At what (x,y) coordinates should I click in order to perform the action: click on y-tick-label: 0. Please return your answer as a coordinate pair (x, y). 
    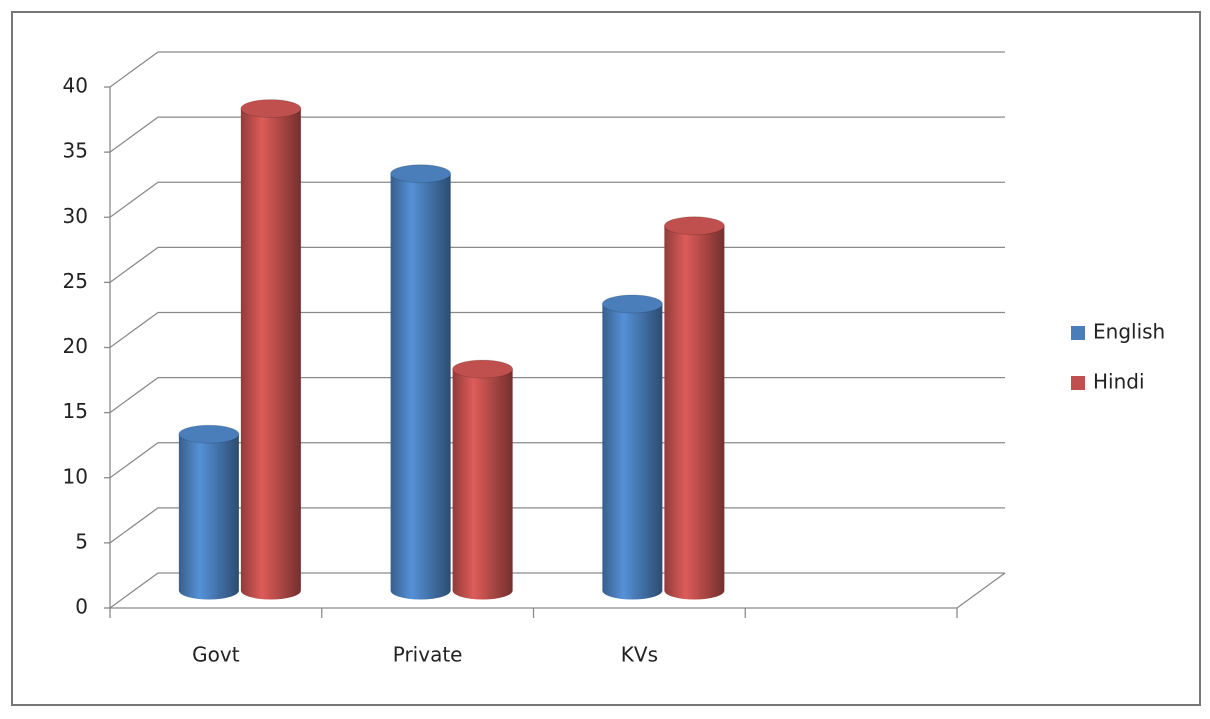
    Looking at the image, I should click on (81, 607).